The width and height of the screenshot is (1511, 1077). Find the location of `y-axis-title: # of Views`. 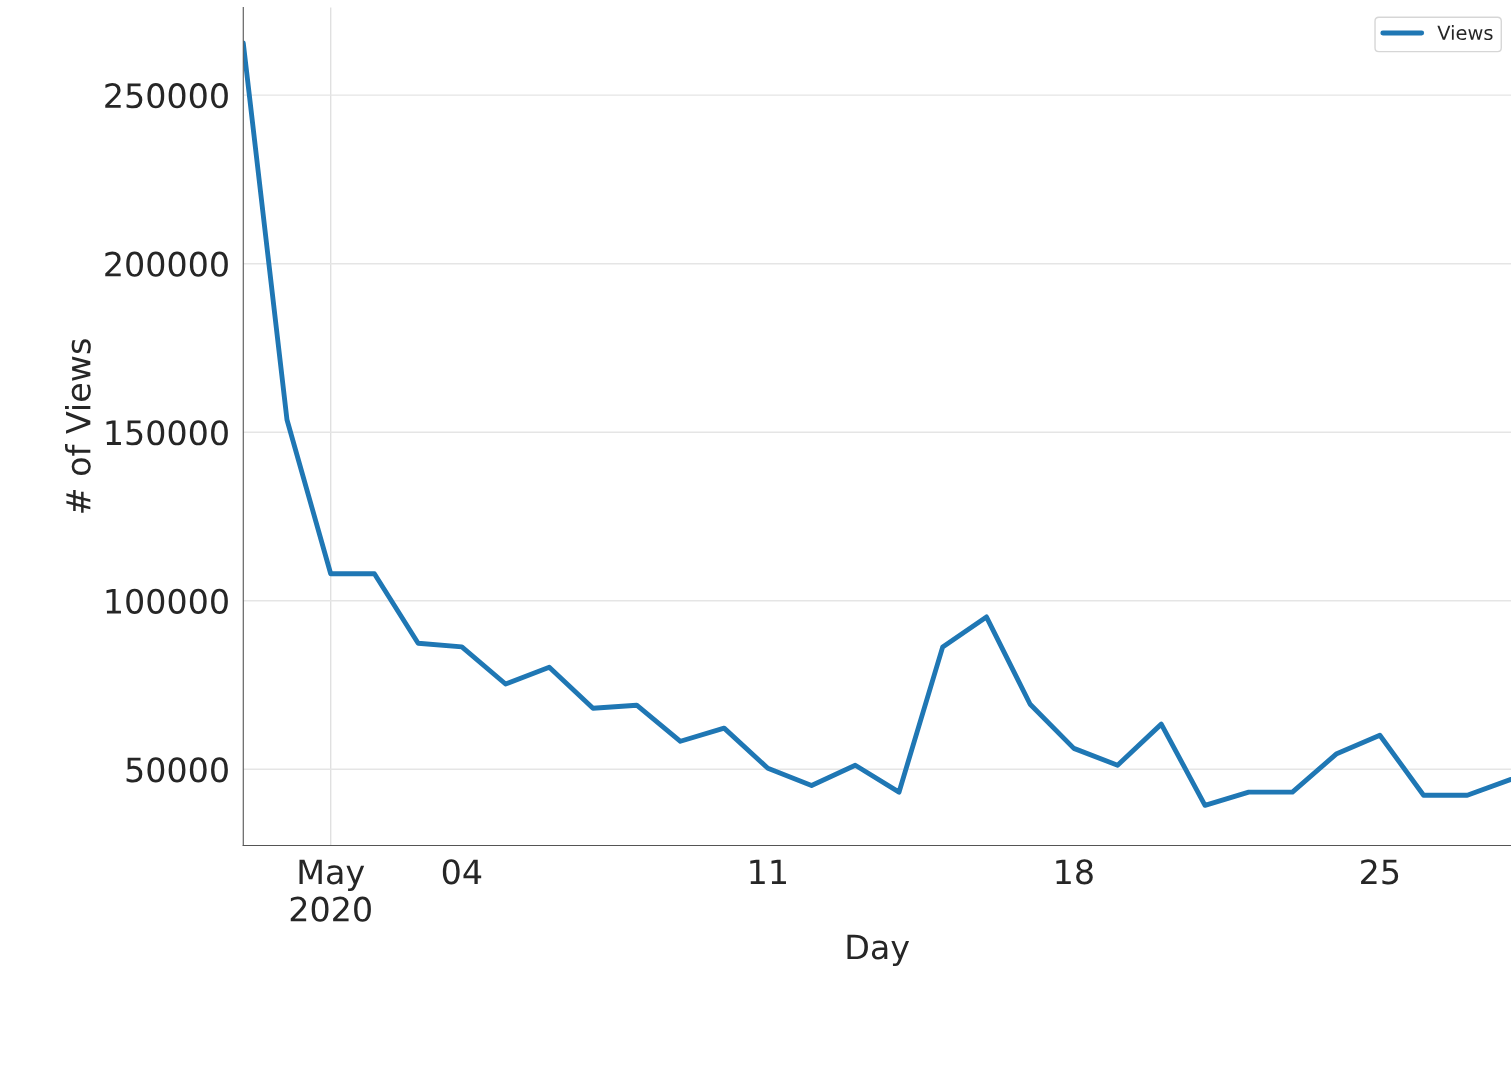

y-axis-title: # of Views is located at coordinates (78, 426).